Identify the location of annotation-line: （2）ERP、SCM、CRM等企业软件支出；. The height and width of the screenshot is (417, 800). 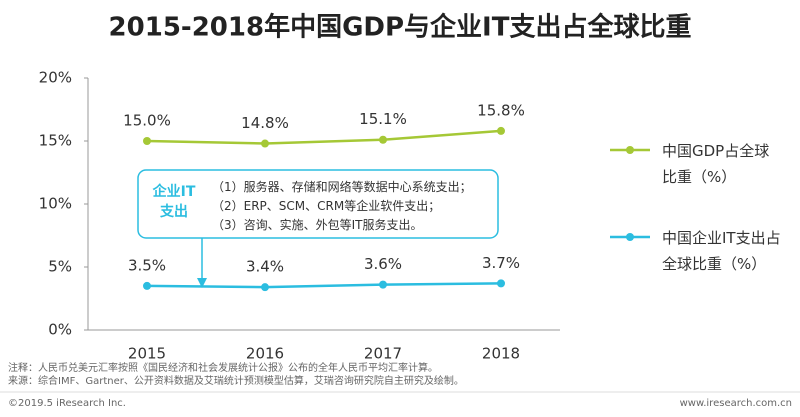
(326, 206).